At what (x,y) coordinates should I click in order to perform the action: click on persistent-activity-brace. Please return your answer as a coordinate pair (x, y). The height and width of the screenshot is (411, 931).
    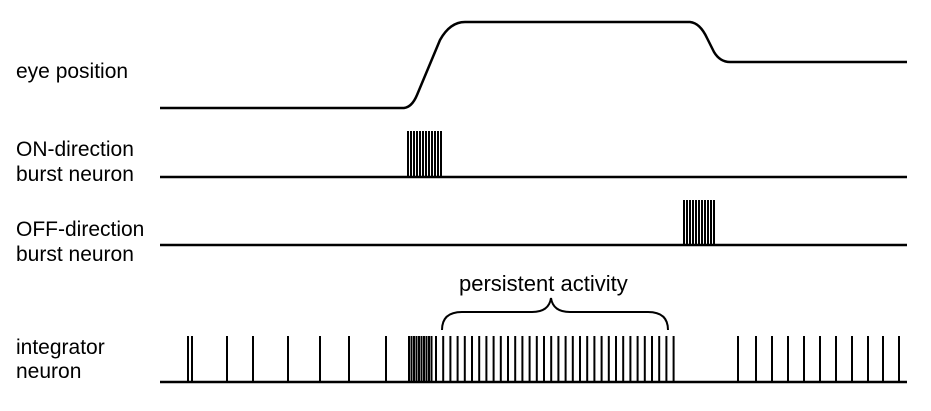
    Looking at the image, I should click on (555, 314).